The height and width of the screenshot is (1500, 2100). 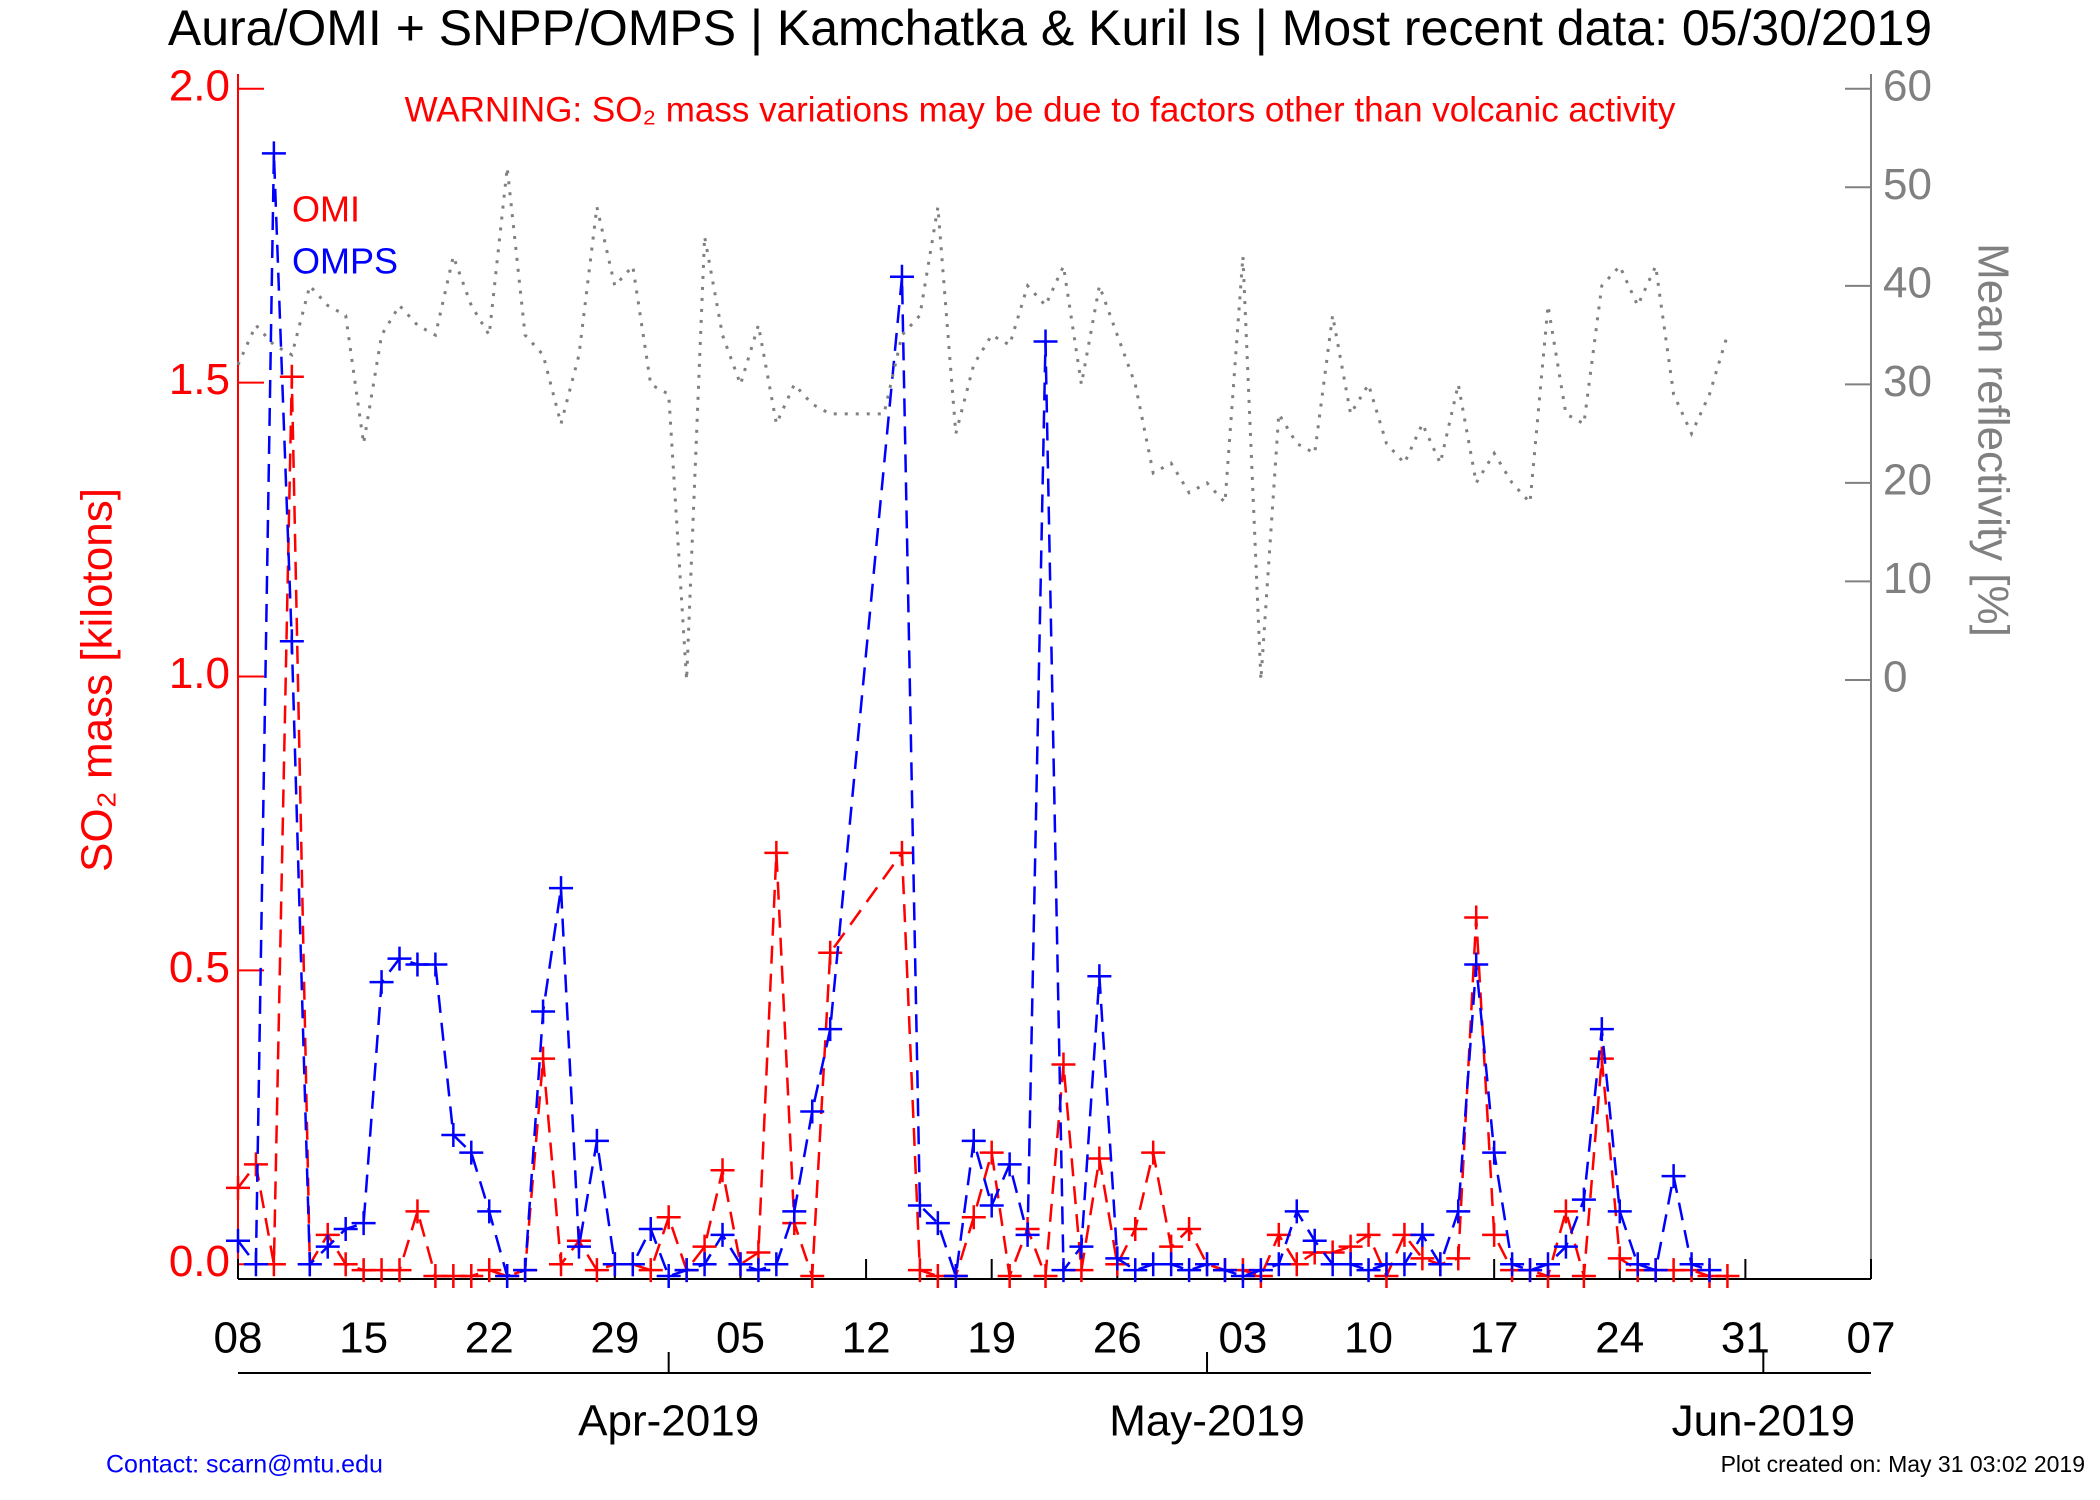 What do you see at coordinates (1619, 1338) in the screenshot?
I see `x-tick-label: 24` at bounding box center [1619, 1338].